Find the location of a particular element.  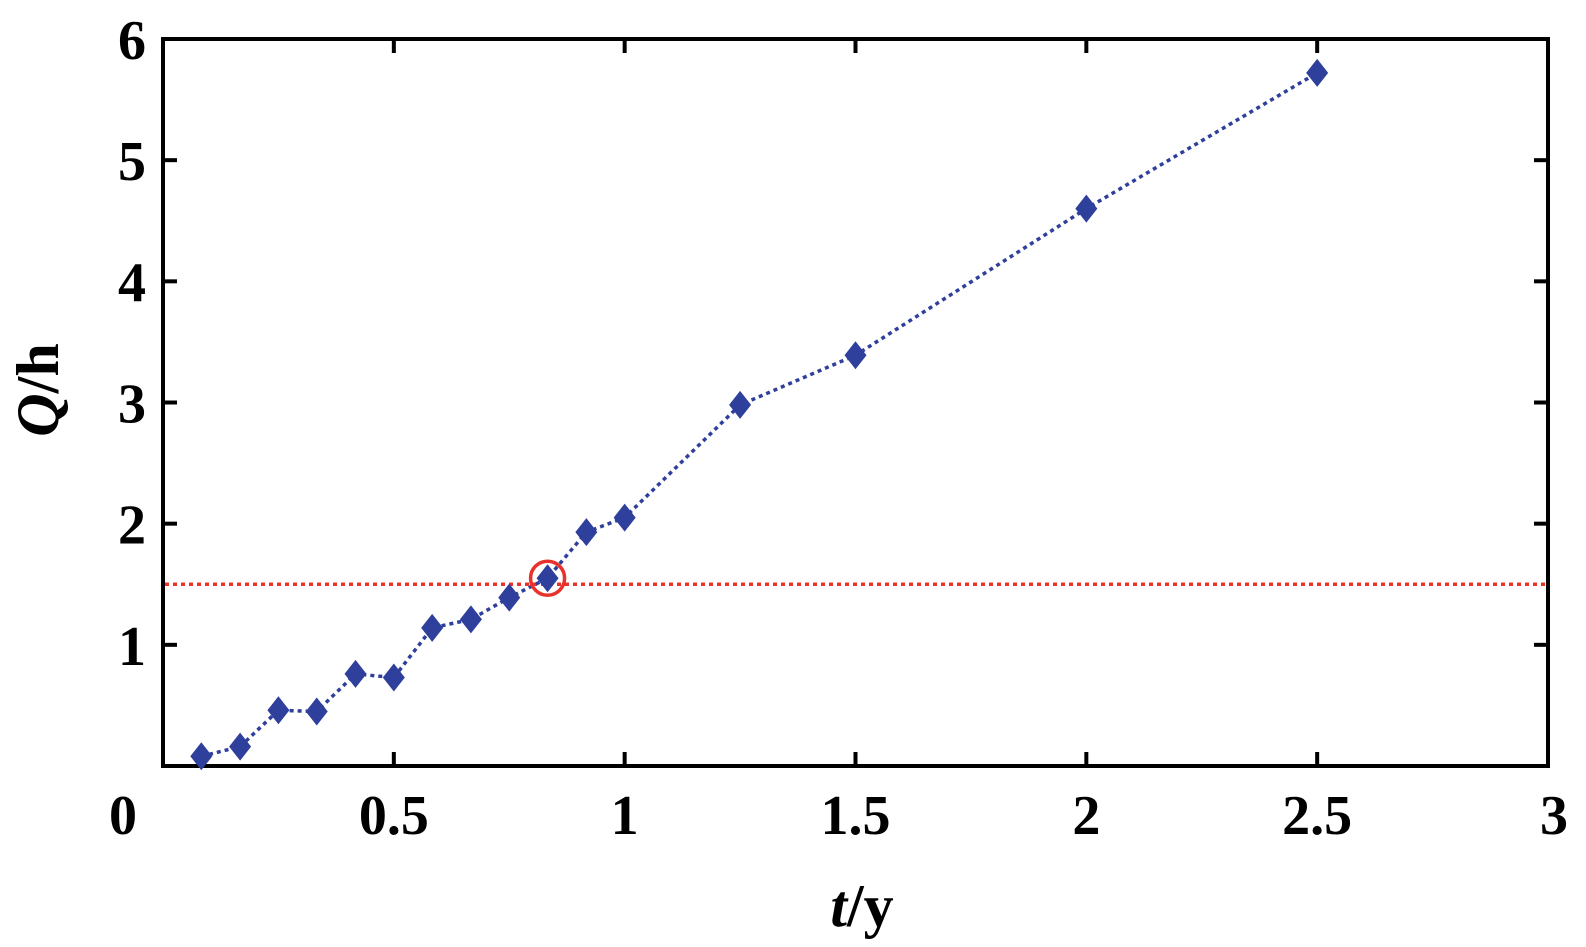

x-axis-label: t/y is located at coordinates (861, 906).